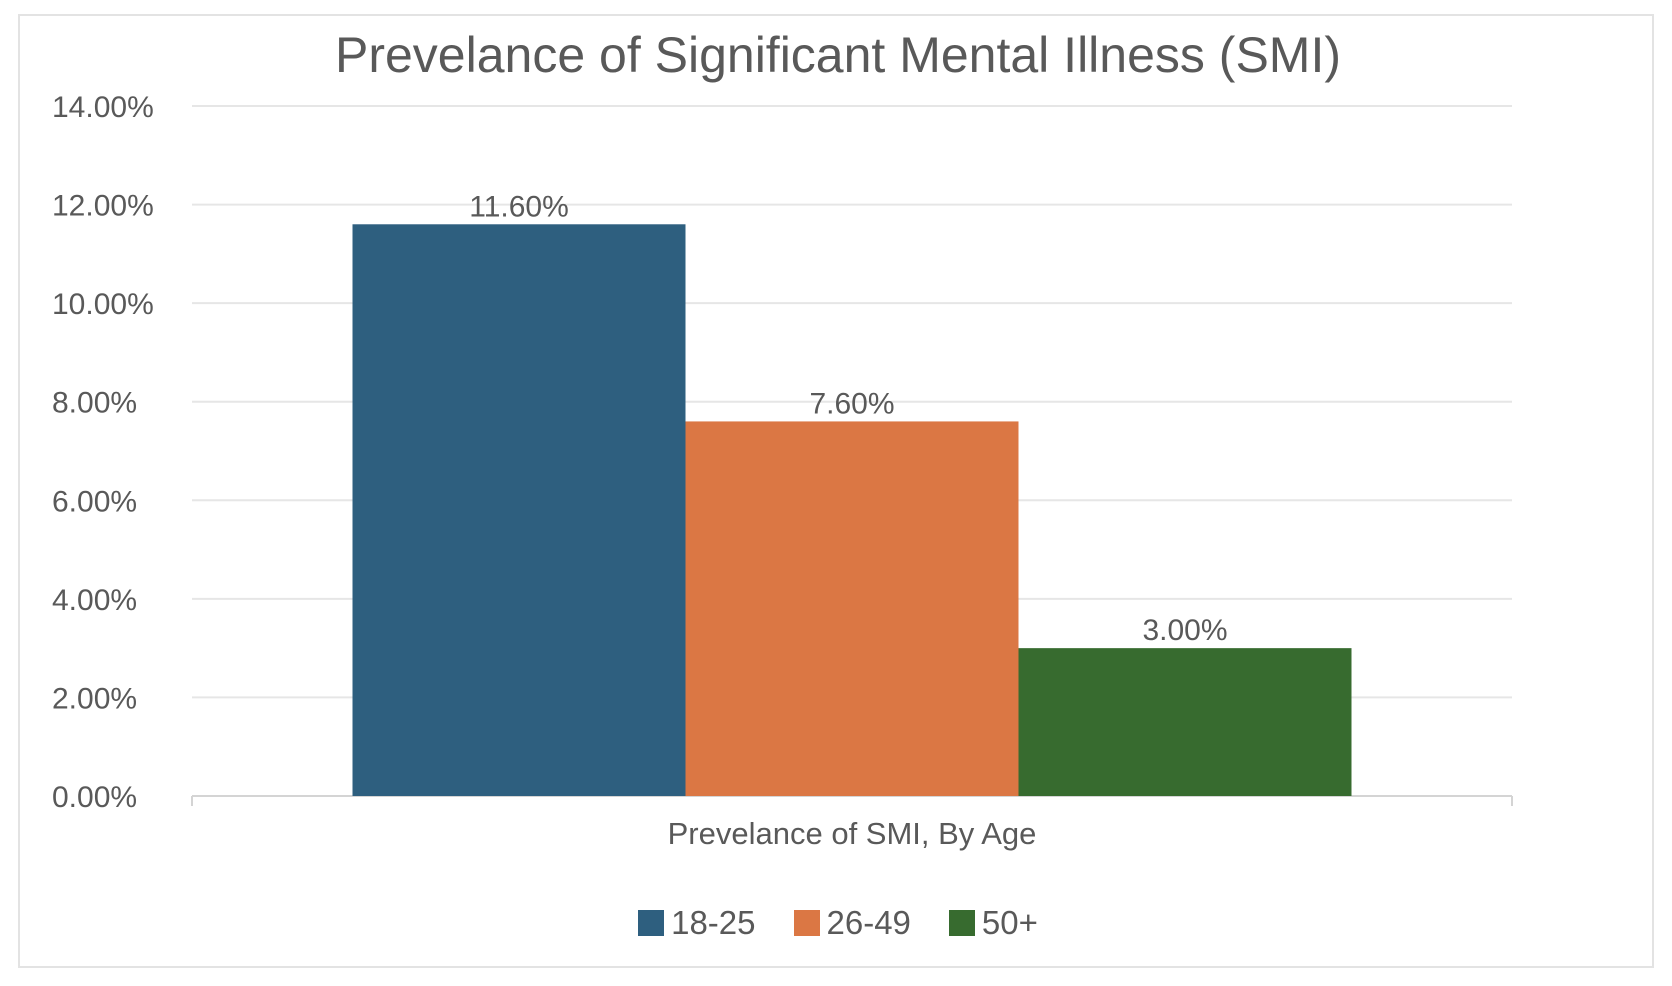  I want to click on data-label-26-49: 7.60%, so click(851, 403).